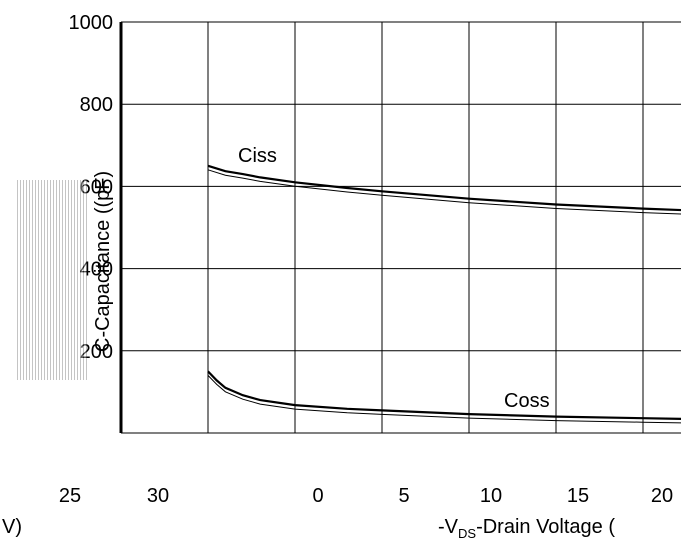 The width and height of the screenshot is (681, 545). I want to click on y-axis-ticks: 1000 800 600 400 200, so click(91, 187).